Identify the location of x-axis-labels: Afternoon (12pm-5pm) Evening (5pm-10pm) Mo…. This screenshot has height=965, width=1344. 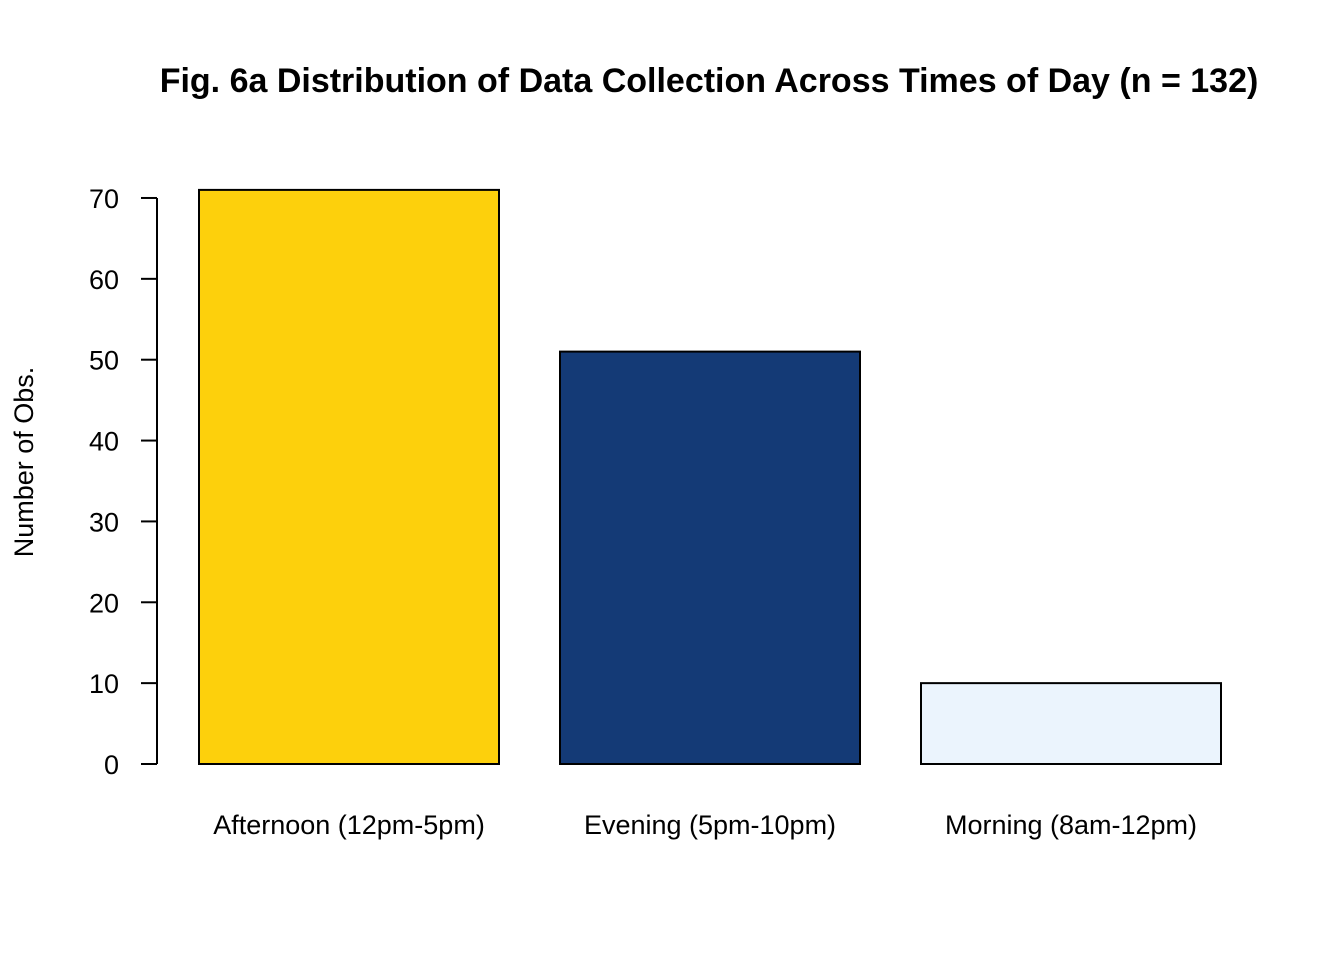
(705, 825).